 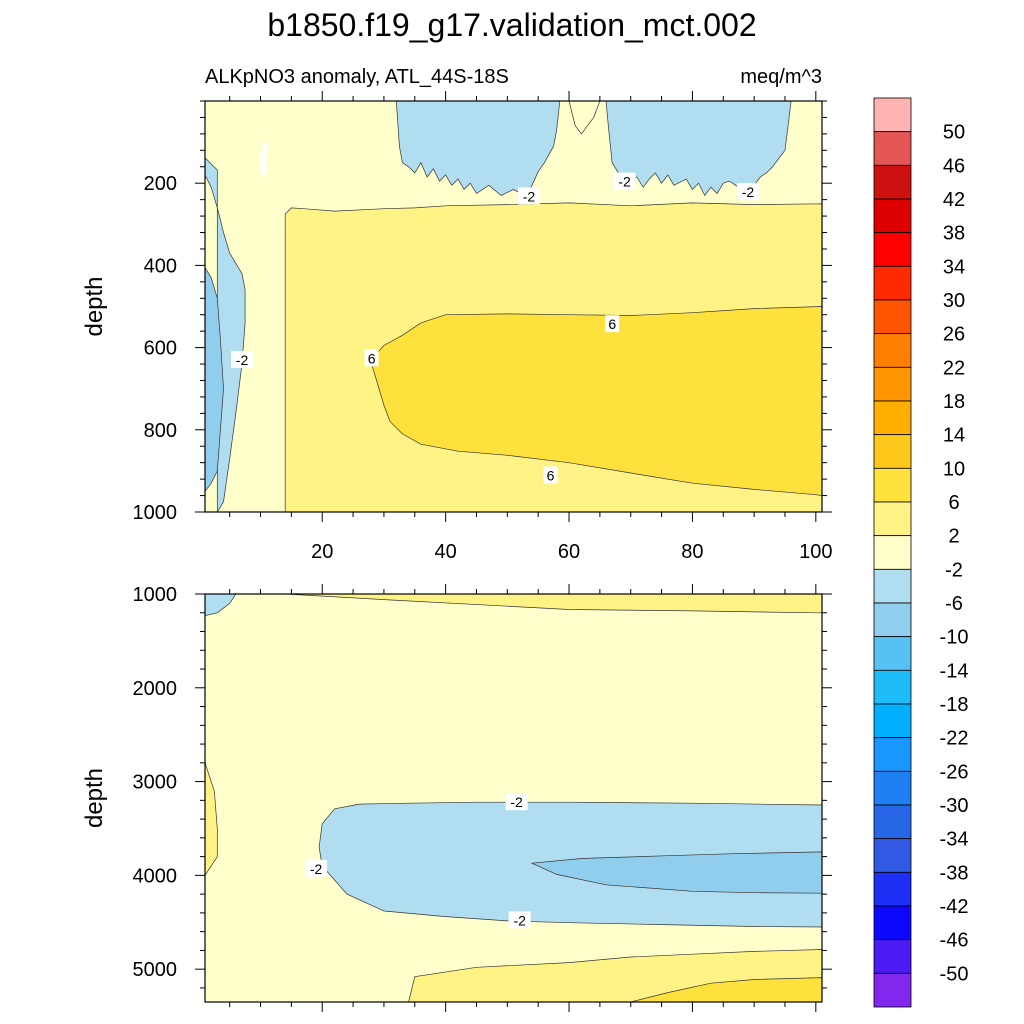 What do you see at coordinates (954, 941) in the screenshot?
I see `colorbar-label: -46` at bounding box center [954, 941].